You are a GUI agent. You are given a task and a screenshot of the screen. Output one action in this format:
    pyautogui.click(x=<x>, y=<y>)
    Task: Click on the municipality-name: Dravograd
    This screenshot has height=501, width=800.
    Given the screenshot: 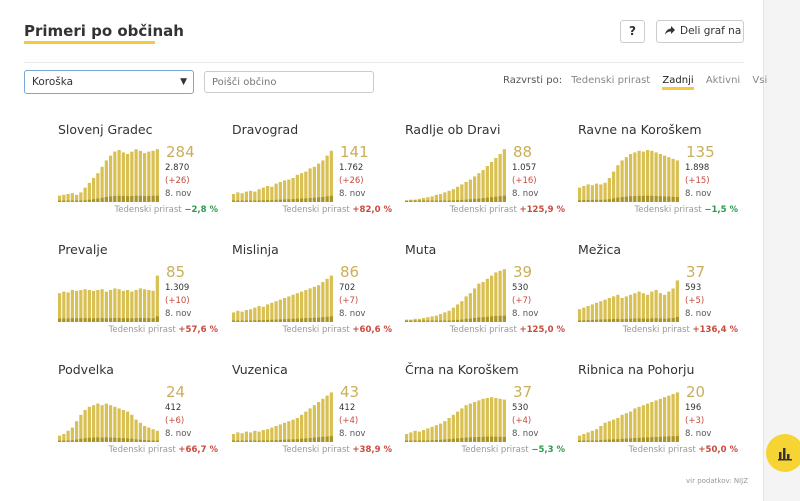 What is the action you would take?
    pyautogui.click(x=265, y=129)
    